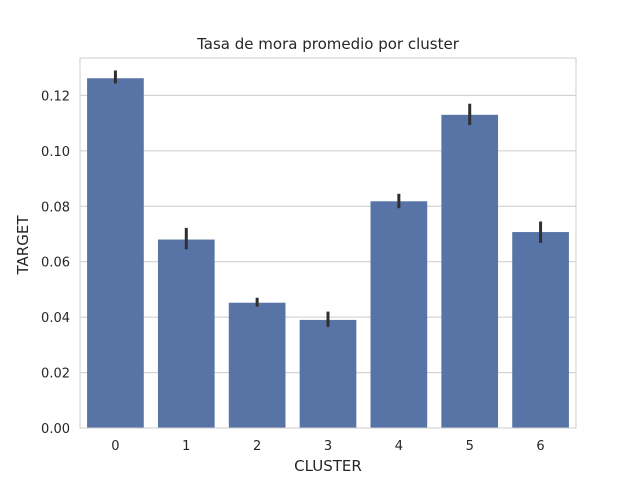 This screenshot has height=480, width=640. What do you see at coordinates (328, 466) in the screenshot?
I see `x-axis-label: CLUSTER` at bounding box center [328, 466].